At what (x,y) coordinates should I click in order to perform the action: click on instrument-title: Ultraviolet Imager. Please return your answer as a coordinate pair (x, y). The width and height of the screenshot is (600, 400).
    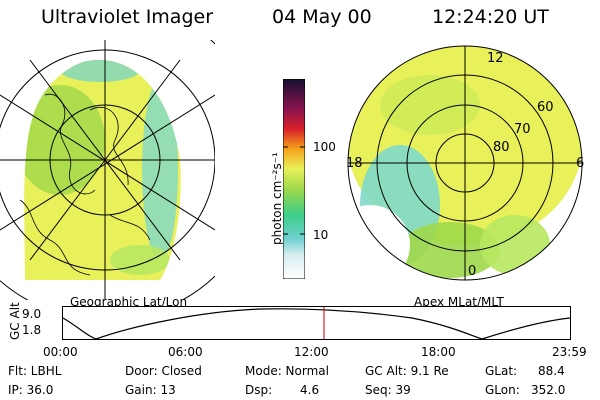
    Looking at the image, I should click on (127, 17).